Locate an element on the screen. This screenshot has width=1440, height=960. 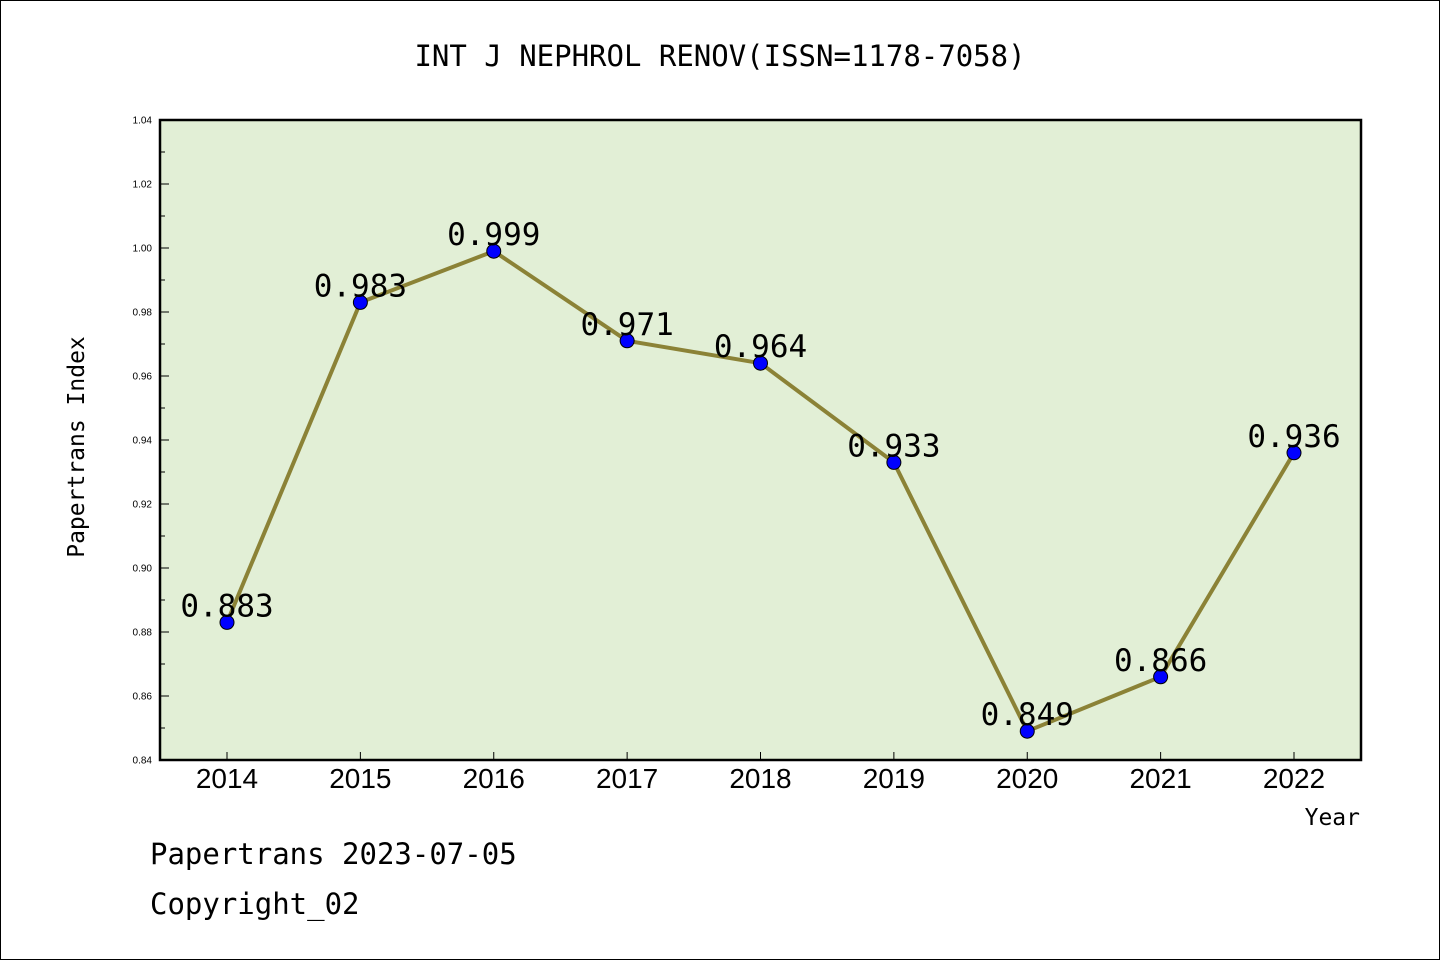
x-axis-label: Year is located at coordinates (1332, 818).